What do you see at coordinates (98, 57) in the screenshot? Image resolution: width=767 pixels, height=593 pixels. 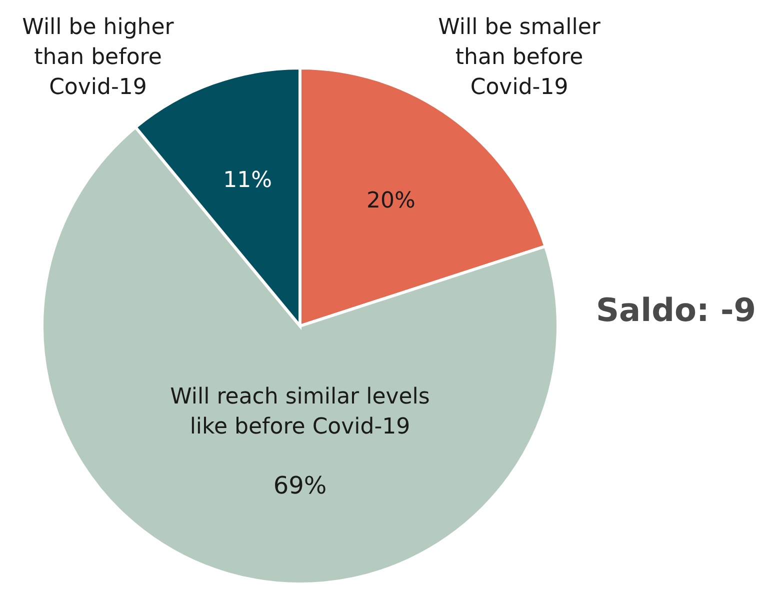 I see `slice-label: Will be higher than before Covid-19` at bounding box center [98, 57].